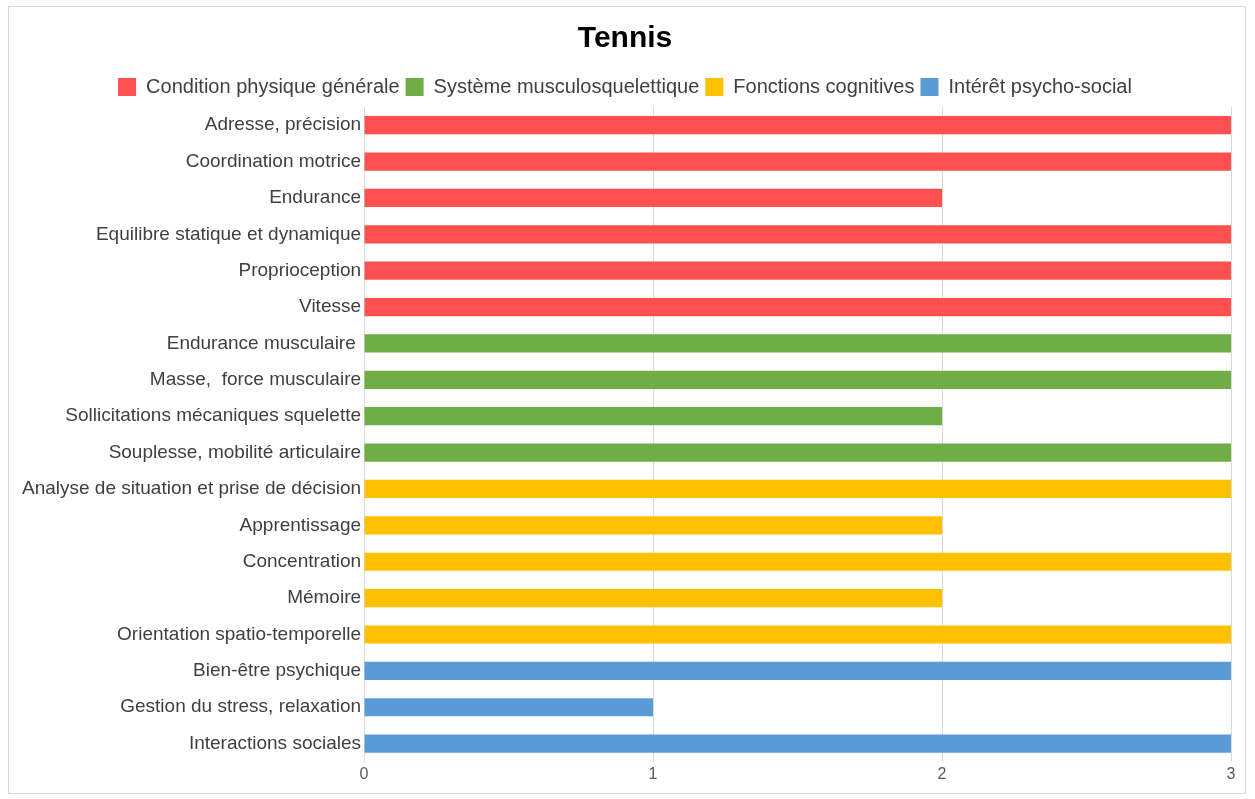 Image resolution: width=1255 pixels, height=799 pixels. What do you see at coordinates (300, 524) in the screenshot?
I see `y-tick-label: Apprentissage` at bounding box center [300, 524].